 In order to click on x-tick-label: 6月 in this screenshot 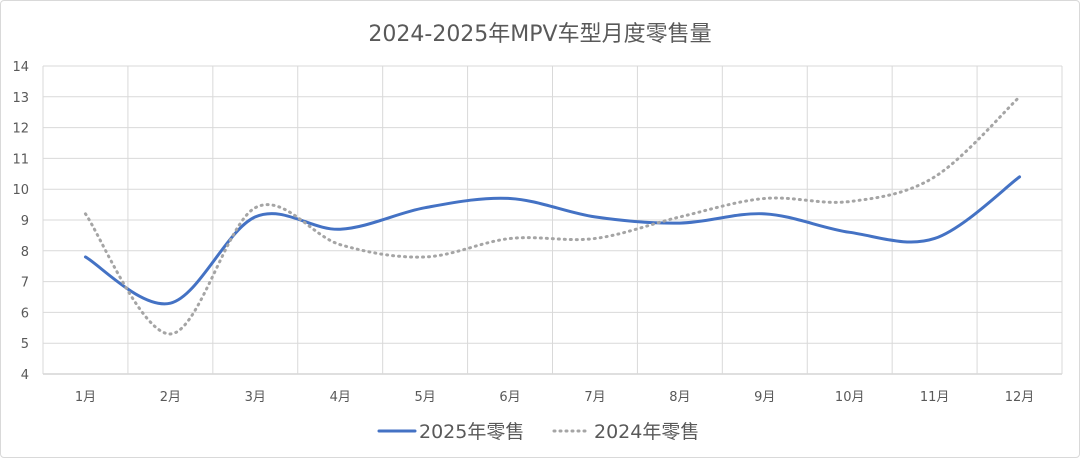, I will do `click(509, 397)`.